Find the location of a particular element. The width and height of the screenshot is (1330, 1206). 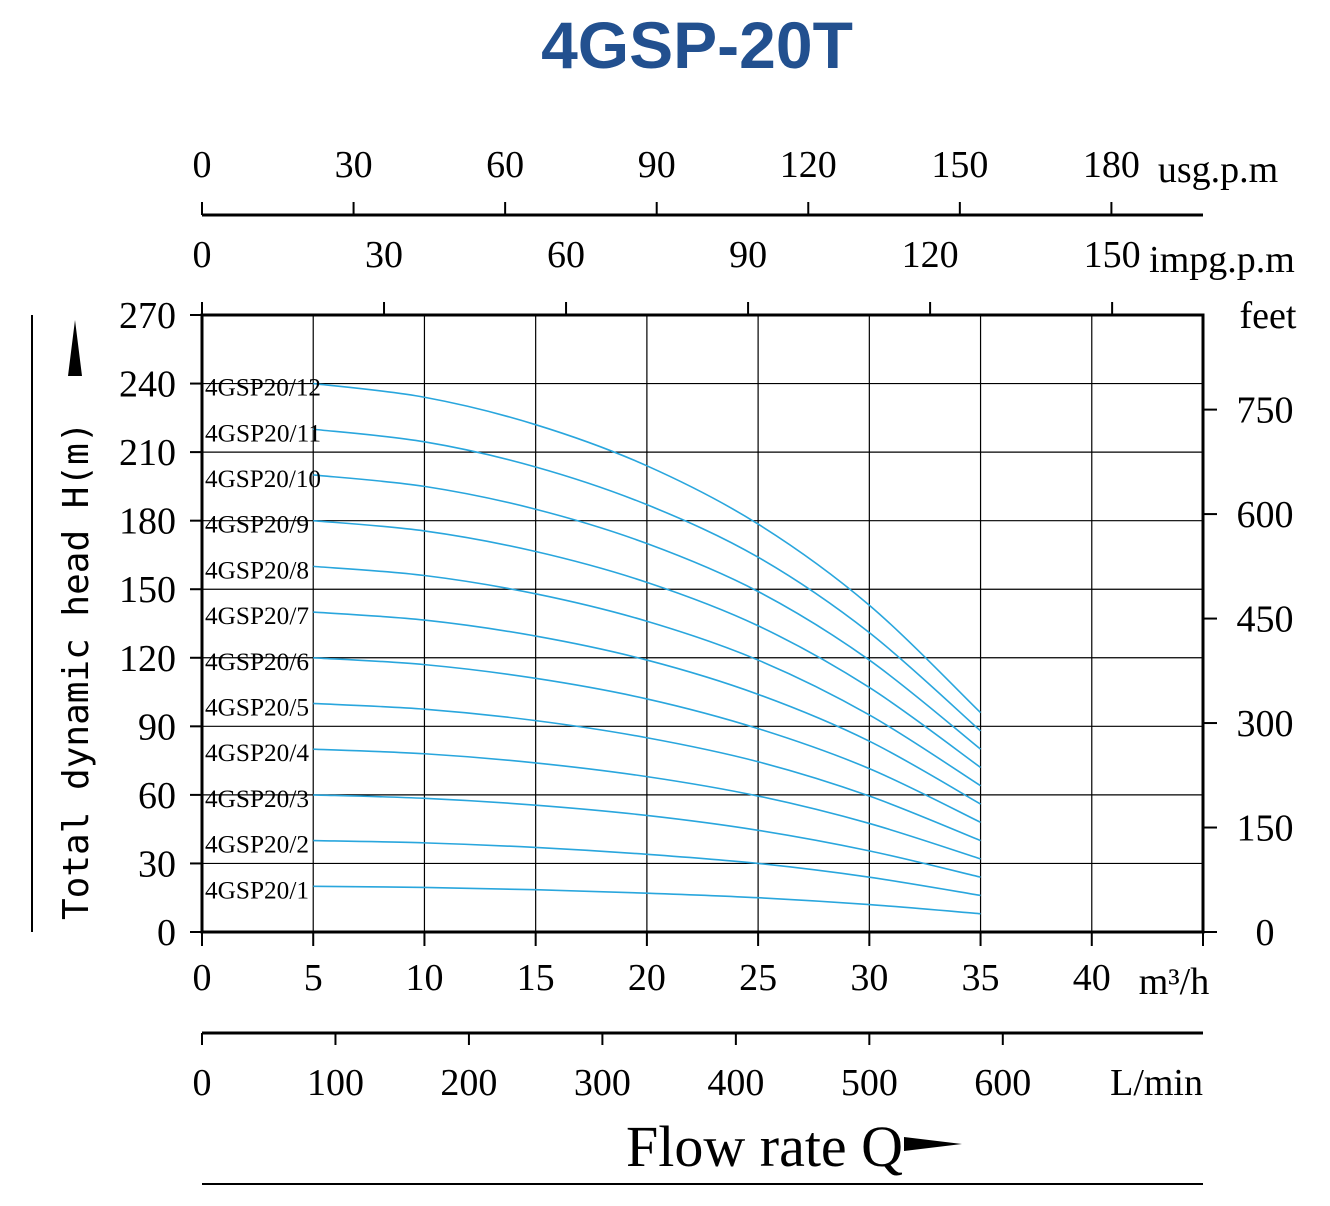

curve-label: 4GSP20/10 is located at coordinates (263, 479).